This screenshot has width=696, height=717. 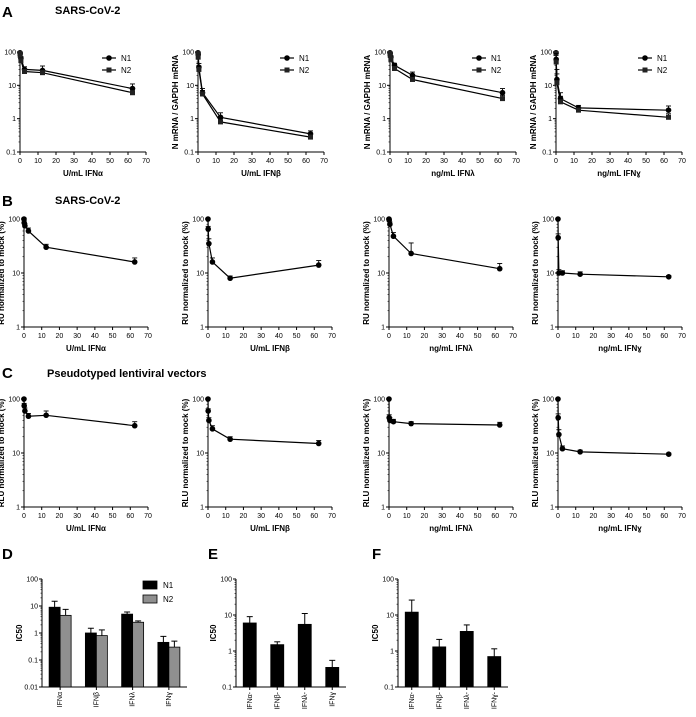 I want to click on a4-point-n1, so click(x=668, y=110).